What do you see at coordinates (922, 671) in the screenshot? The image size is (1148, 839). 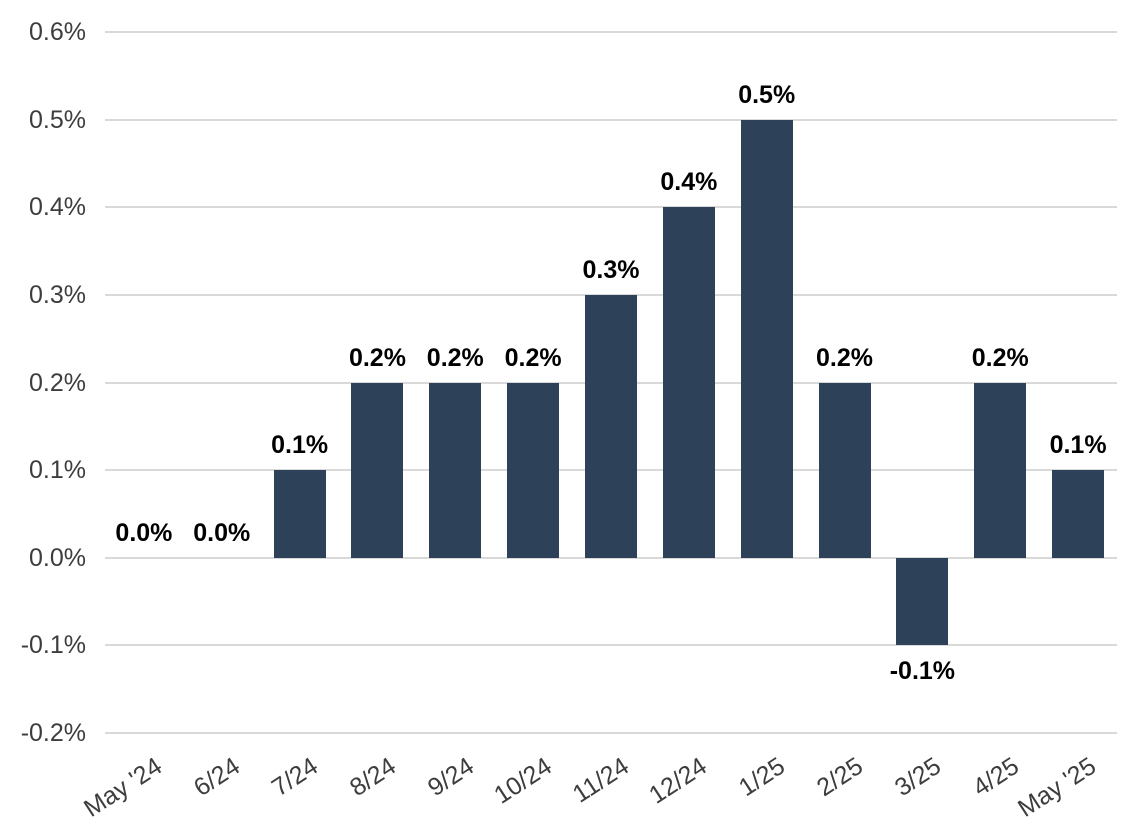 I see `bar-value-label: -0.1%` at bounding box center [922, 671].